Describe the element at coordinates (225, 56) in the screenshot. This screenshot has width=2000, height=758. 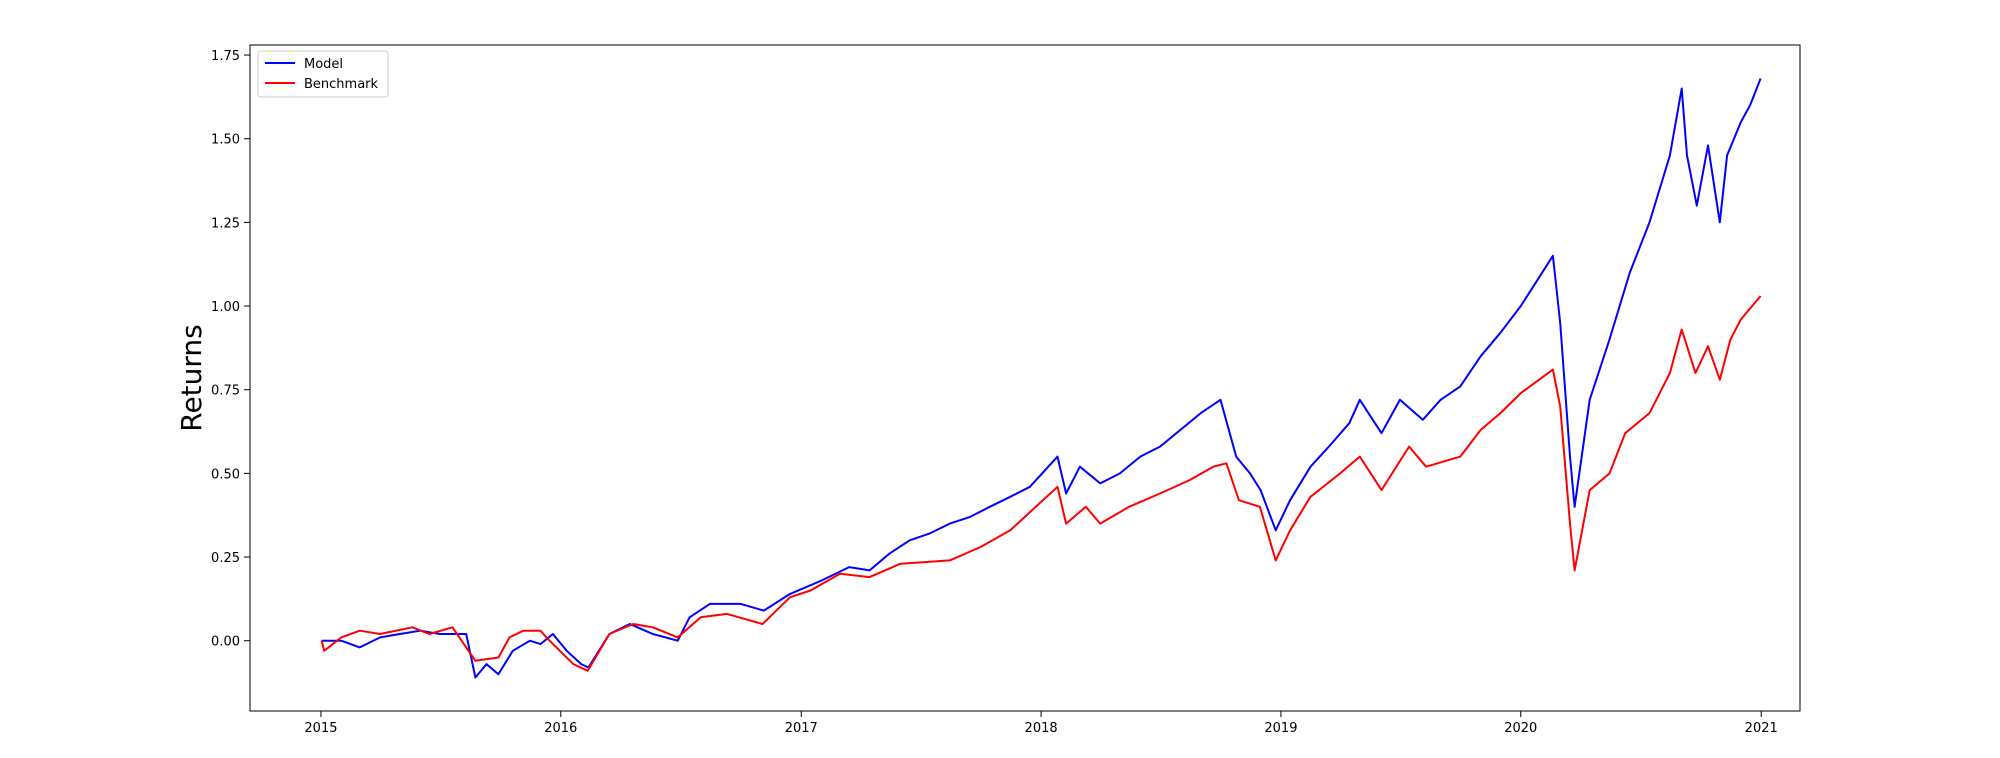
I see `y-tick-label: 1.75` at that location.